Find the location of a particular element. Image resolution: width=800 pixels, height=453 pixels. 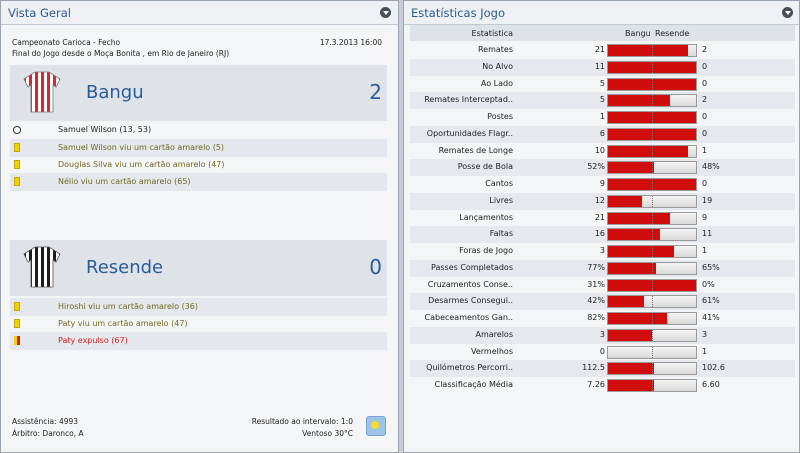

stats-collapse-icon is located at coordinates (787, 12).